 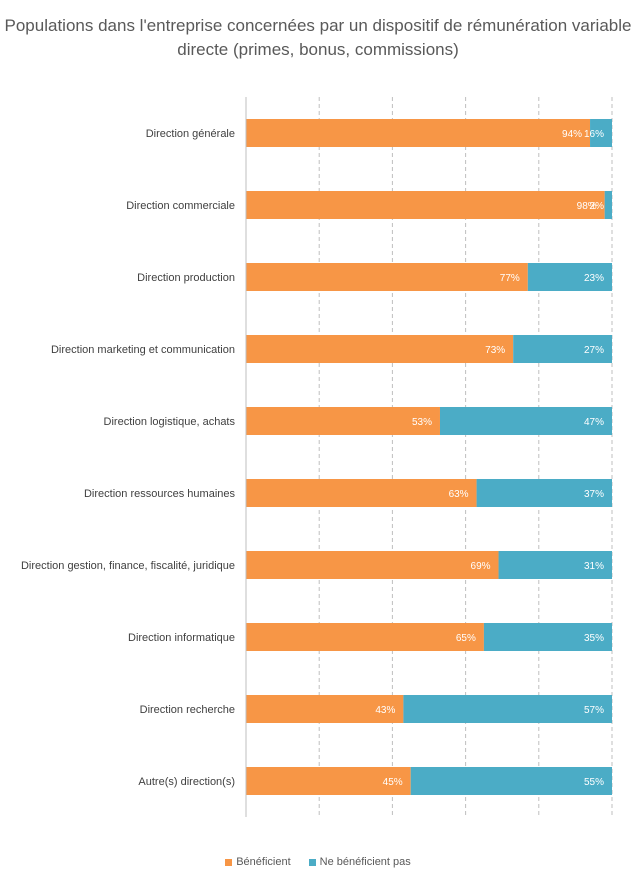 What do you see at coordinates (180, 206) in the screenshot?
I see `category-label: Direction commerciale` at bounding box center [180, 206].